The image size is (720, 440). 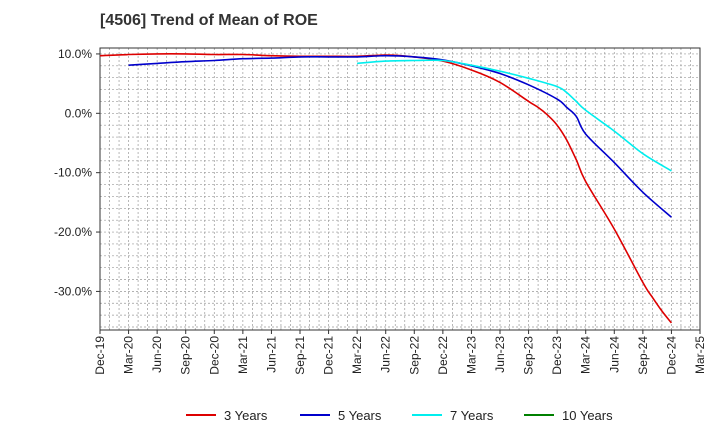 What do you see at coordinates (100, 355) in the screenshot?
I see `x-tick-label: Dec-19` at bounding box center [100, 355].